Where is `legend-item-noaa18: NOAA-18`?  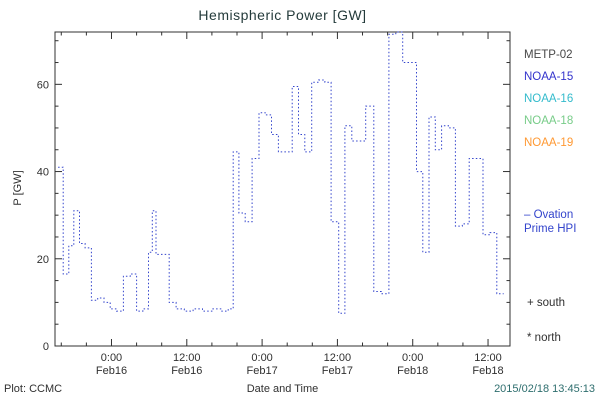
legend-item-noaa18: NOAA-18 is located at coordinates (549, 121).